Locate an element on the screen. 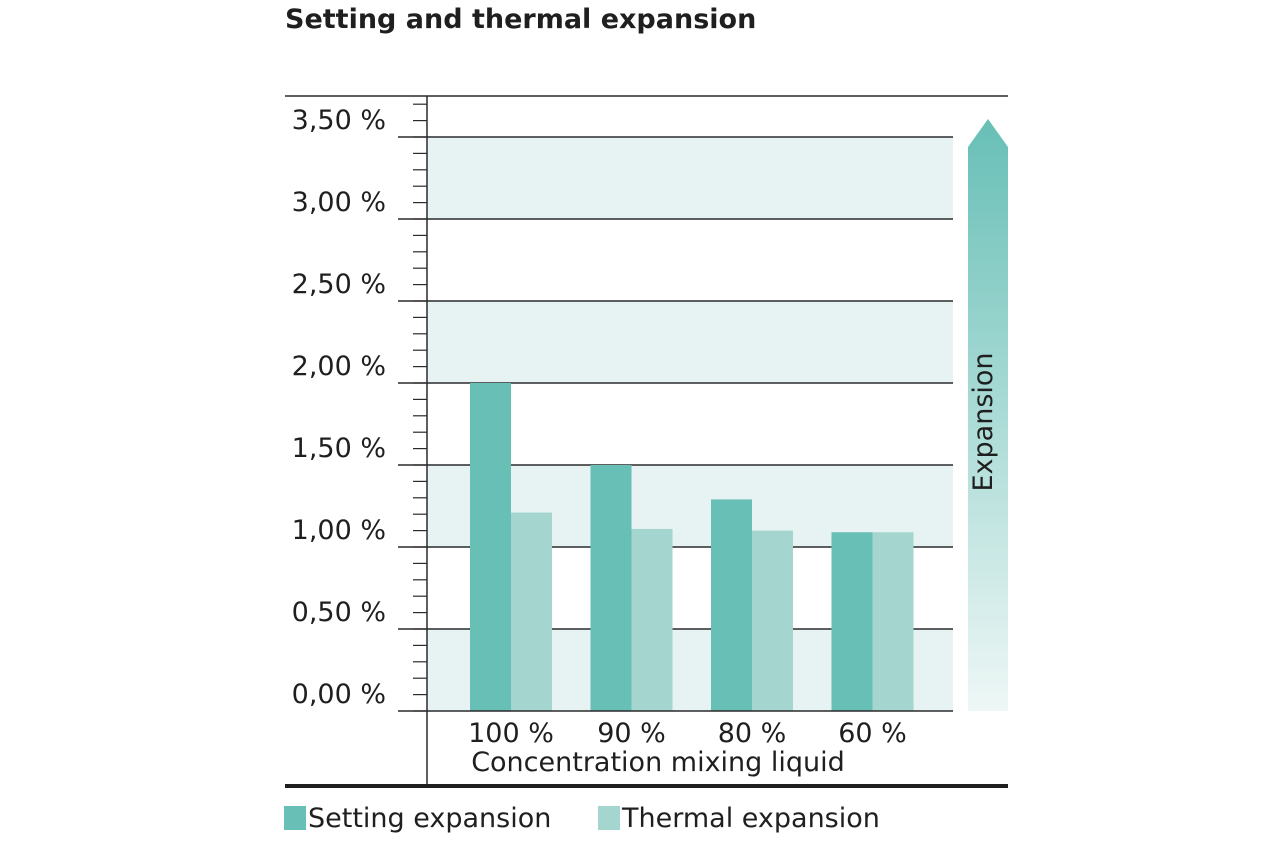 This screenshot has width=1280, height=851. y-tick-label: 0,50 % is located at coordinates (339, 612).